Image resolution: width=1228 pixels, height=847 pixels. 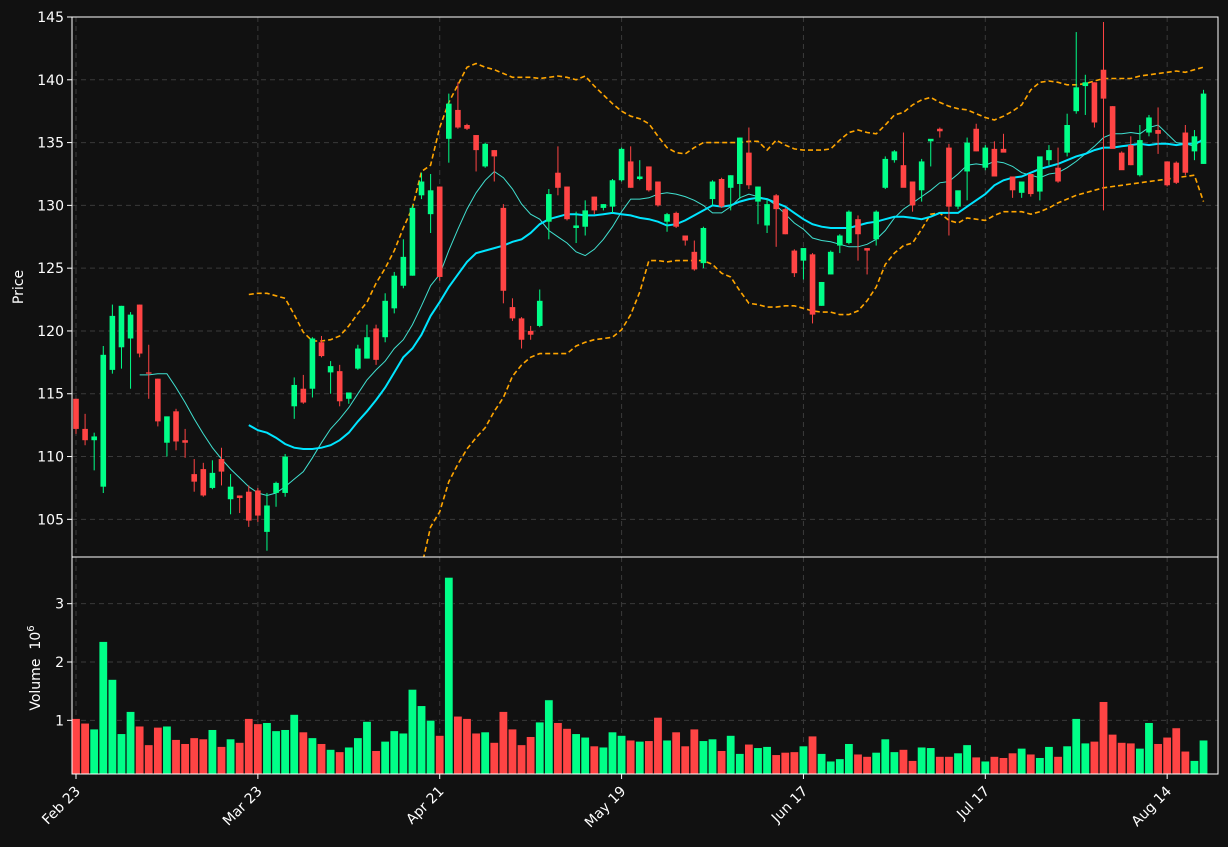 I want to click on price-tick-label: 110, so click(x=50, y=458).